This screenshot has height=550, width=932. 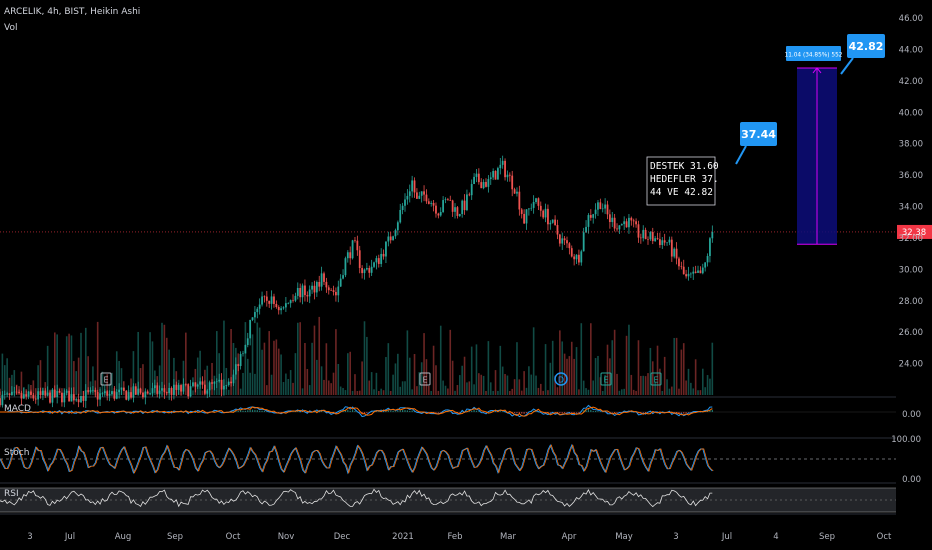 What do you see at coordinates (454, 537) in the screenshot?
I see `time-tick: Feb` at bounding box center [454, 537].